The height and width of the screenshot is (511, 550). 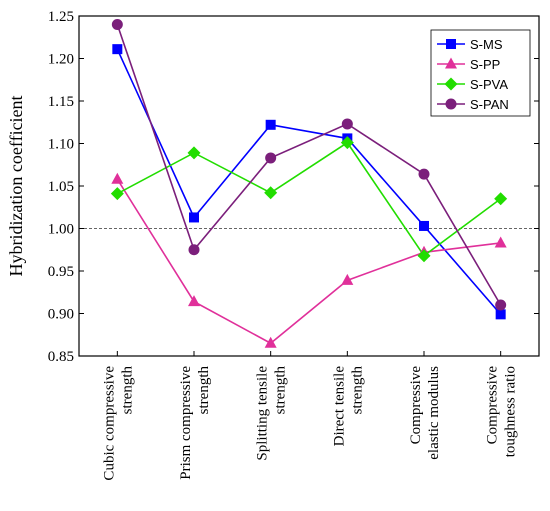 What do you see at coordinates (61, 17) in the screenshot?
I see `y-tick-label: 1.25` at bounding box center [61, 17].